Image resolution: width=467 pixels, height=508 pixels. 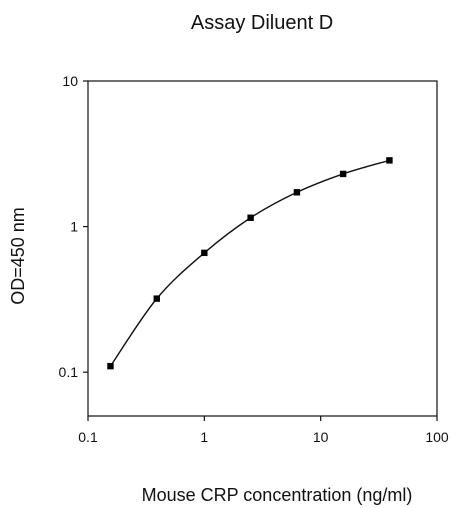 I want to click on chart-title: Assay Diluent D, so click(x=262, y=23).